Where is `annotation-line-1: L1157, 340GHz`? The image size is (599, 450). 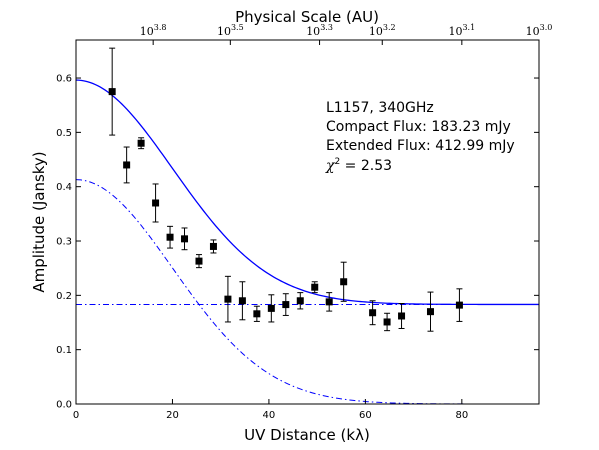
annotation-line-1: L1157, 340GHz is located at coordinates (380, 108).